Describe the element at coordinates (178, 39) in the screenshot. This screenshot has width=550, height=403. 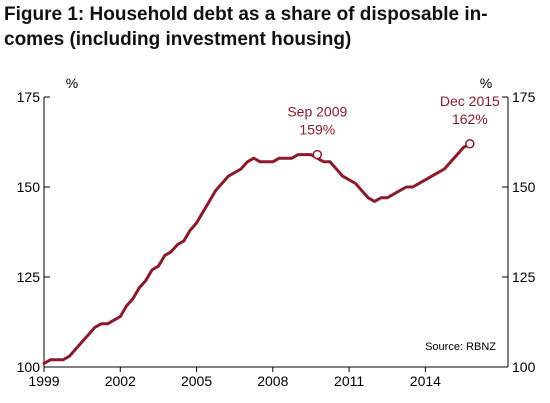
I see `chart-title-line-2: comes (including investment housing)` at that location.